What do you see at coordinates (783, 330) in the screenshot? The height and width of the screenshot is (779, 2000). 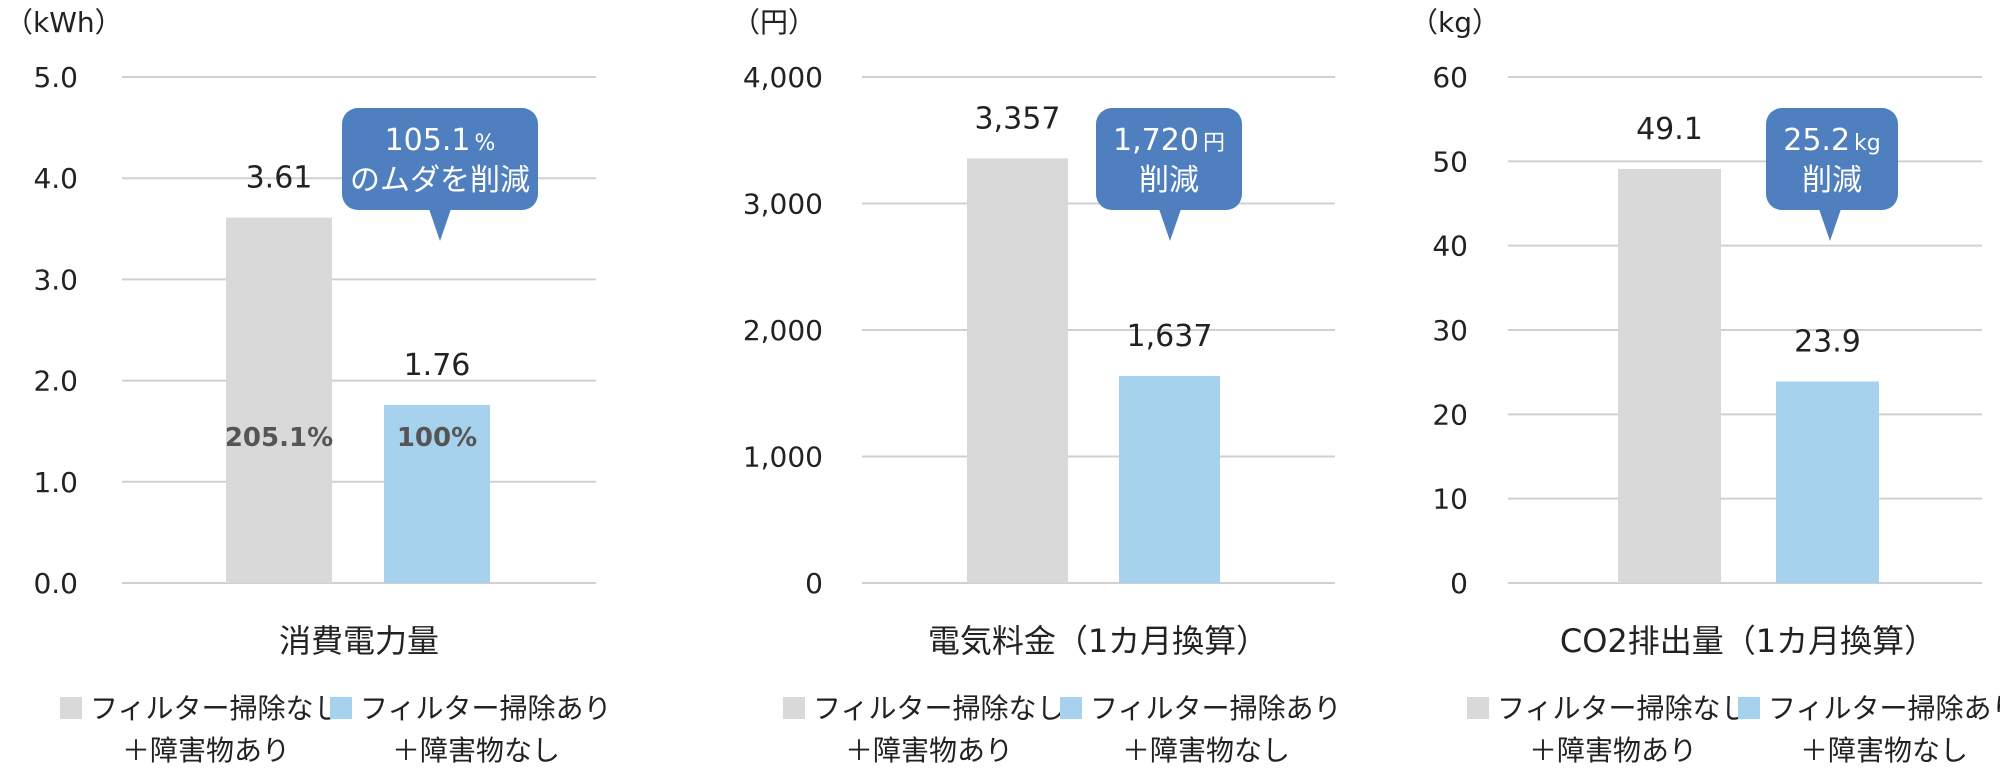 I see `y-tick-label: 2,000` at bounding box center [783, 330].